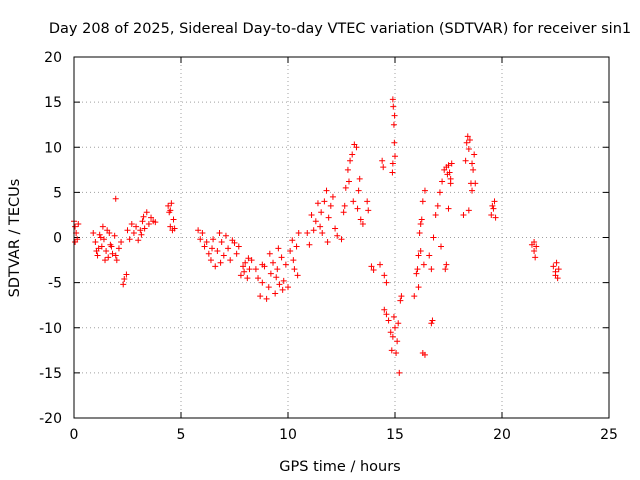  I want to click on y-tick-label: 5, so click(57, 193).